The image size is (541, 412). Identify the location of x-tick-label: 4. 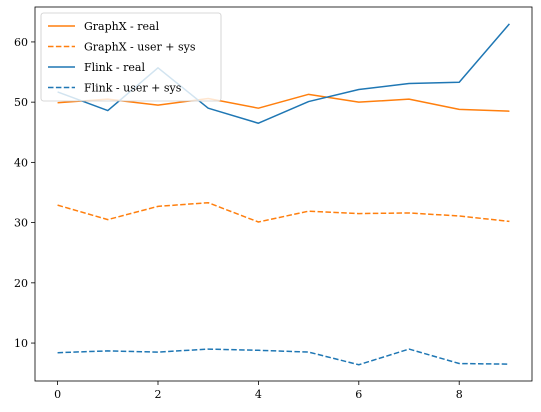
(258, 394).